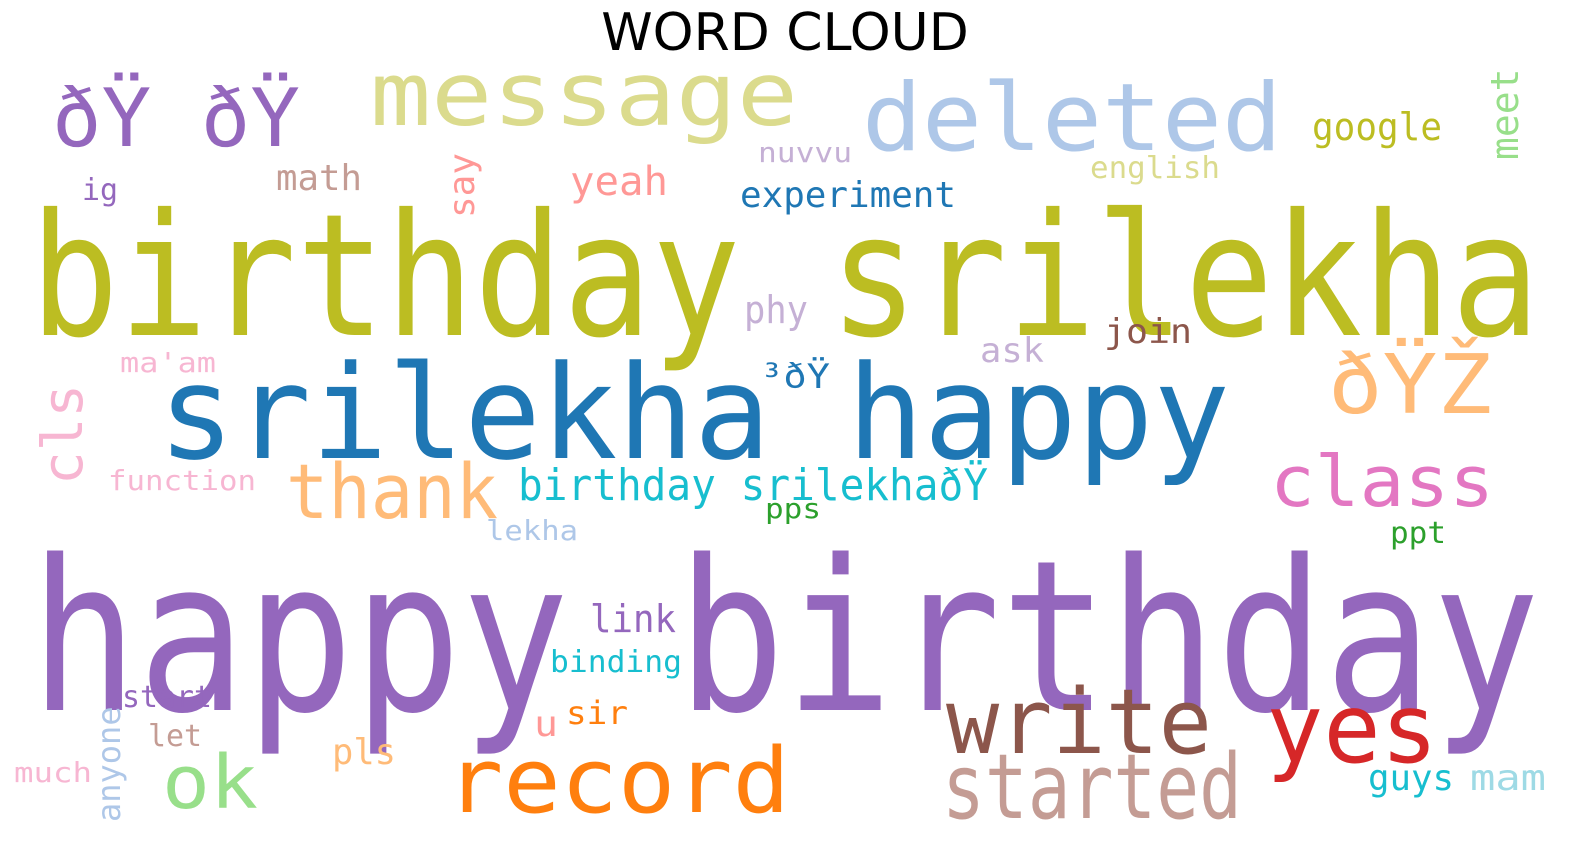 This screenshot has width=1570, height=849. Describe the element at coordinates (176, 118) in the screenshot. I see `cloud-word: ðŸ ðŸ` at that location.